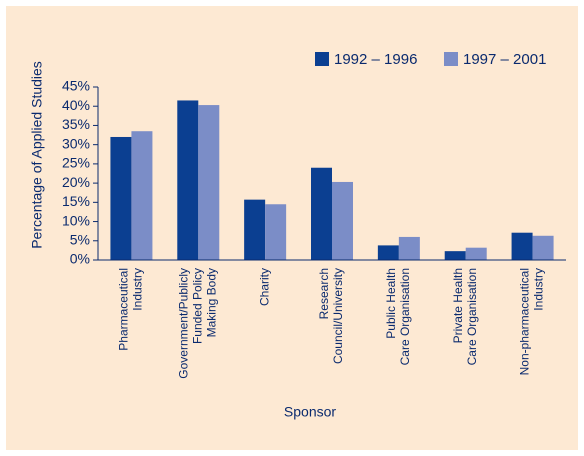 Image resolution: width=584 pixels, height=456 pixels. I want to click on y-tick-label: 35%, so click(76, 124).